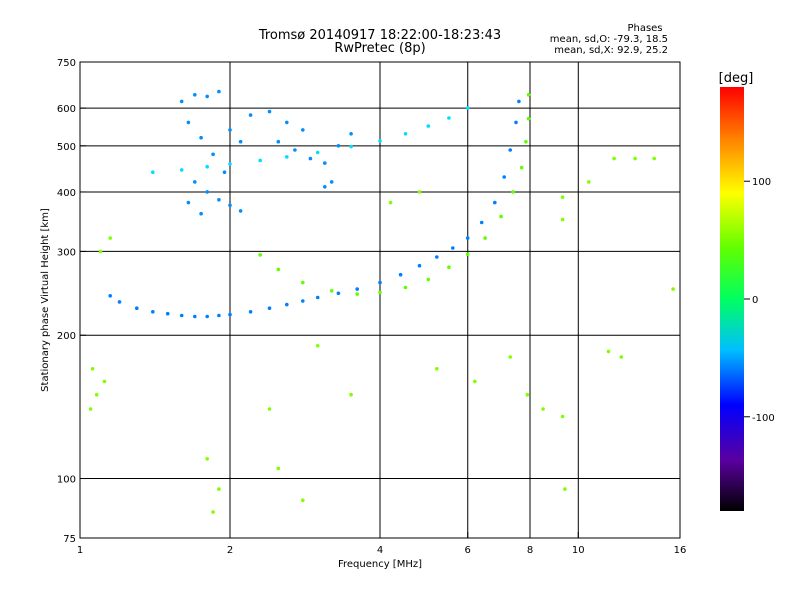 Image resolution: width=800 pixels, height=600 pixels. What do you see at coordinates (71, 301) in the screenshot?
I see `y-axis-ticks: 75 100 200 300 400 500 600 750` at bounding box center [71, 301].